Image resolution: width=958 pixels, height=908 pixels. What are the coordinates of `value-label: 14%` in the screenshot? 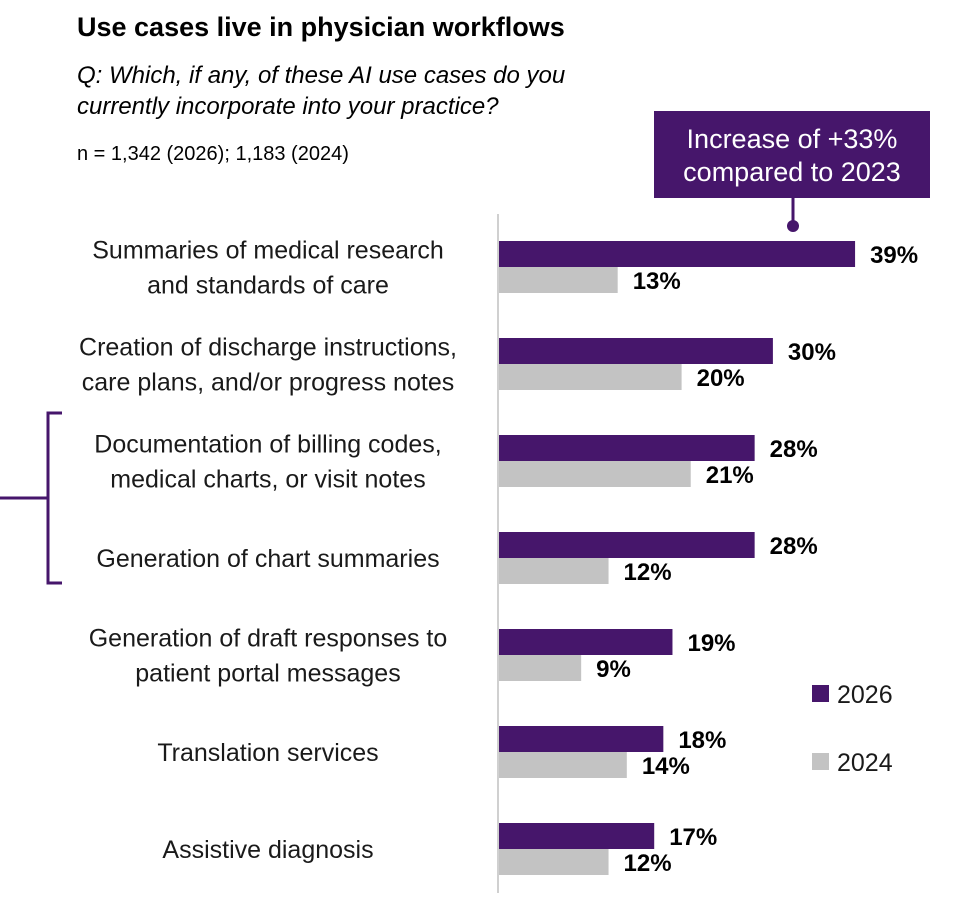 It's located at (666, 766).